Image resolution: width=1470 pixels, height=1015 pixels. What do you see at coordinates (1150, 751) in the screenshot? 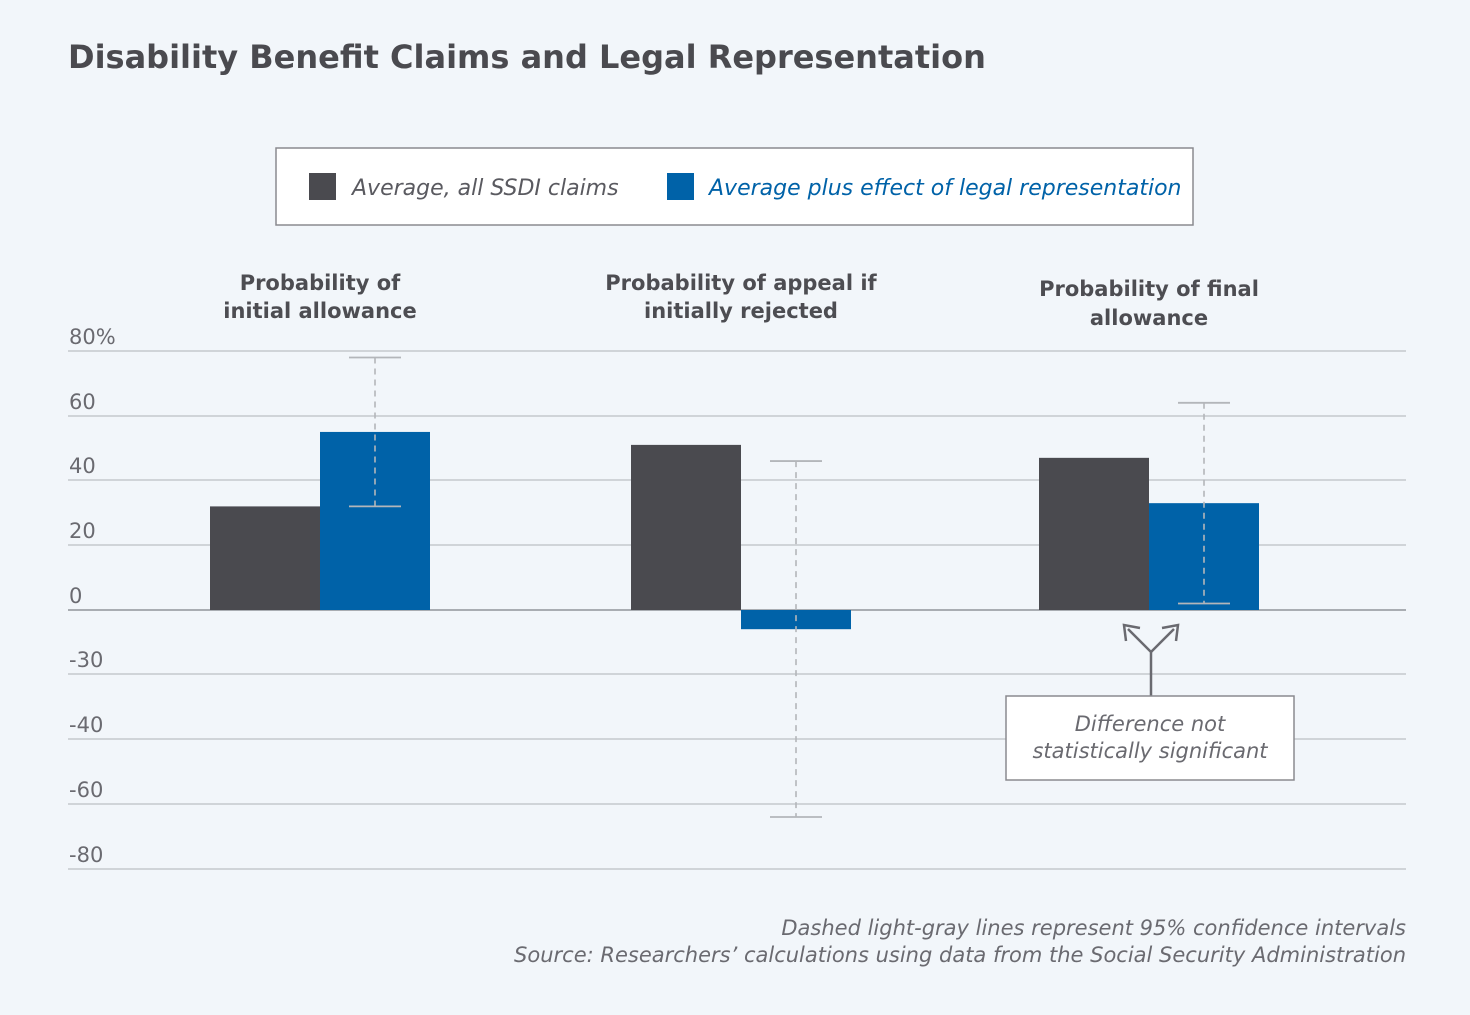
I see `annotation-line-2: statistically significant` at bounding box center [1150, 751].